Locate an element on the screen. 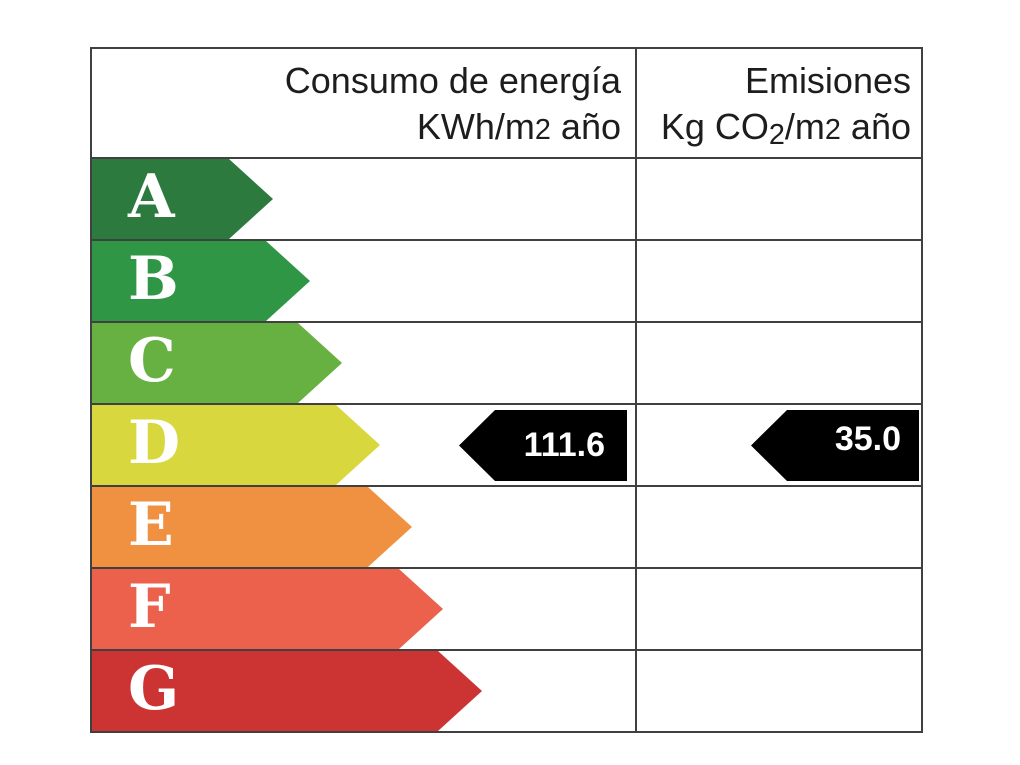  grade-letter: G is located at coordinates (154, 689).